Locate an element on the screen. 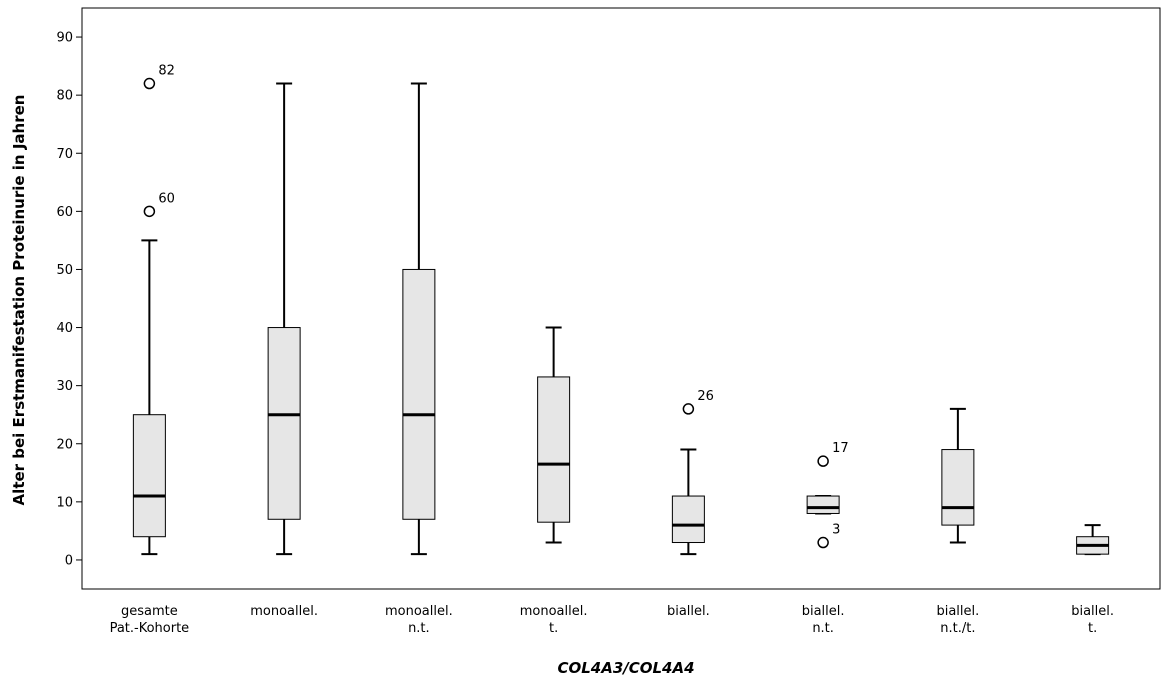 Image resolution: width=1172 pixels, height=682 pixels. outlier-label: 26 is located at coordinates (705, 396).